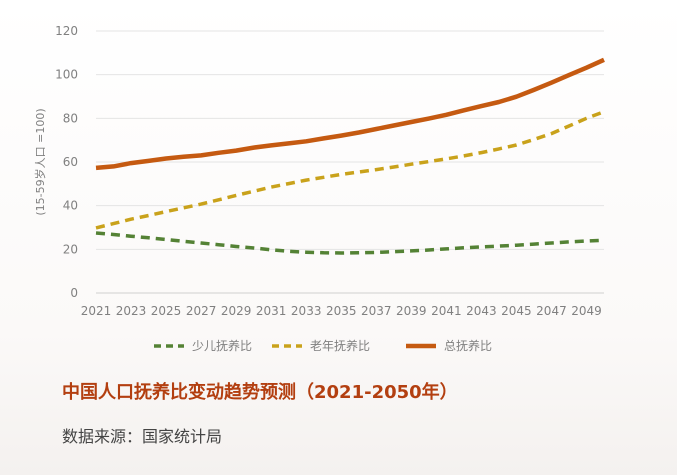  Describe the element at coordinates (260, 392) in the screenshot. I see `chart-title: 中国人口抚养比变动趋势预测（2021-2050年）` at that location.